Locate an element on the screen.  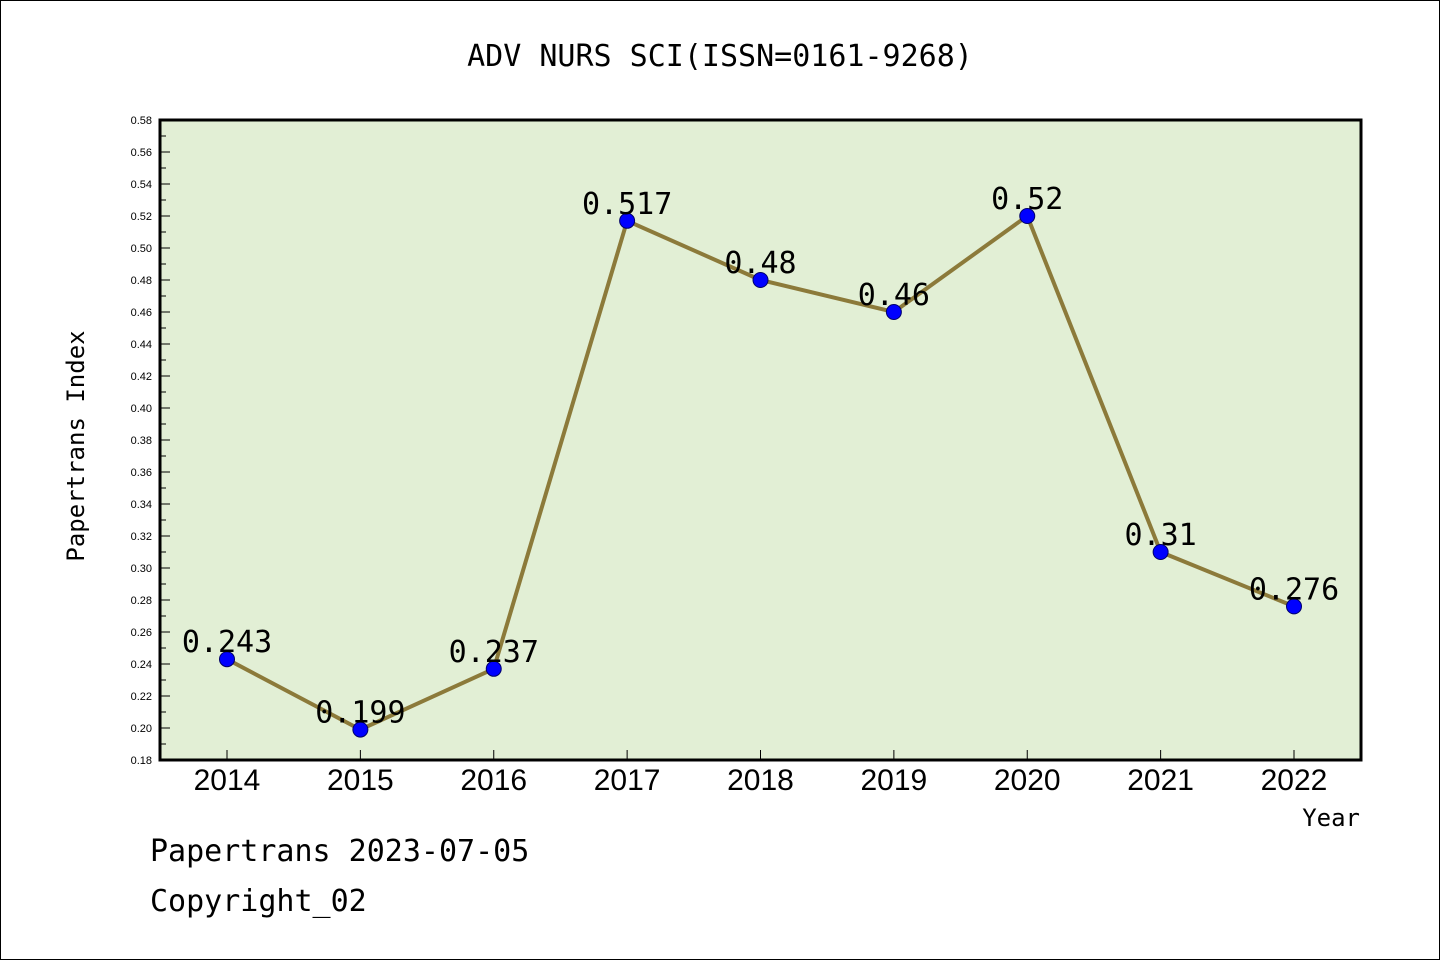
y-tick-label: 0.56 is located at coordinates (141, 153).